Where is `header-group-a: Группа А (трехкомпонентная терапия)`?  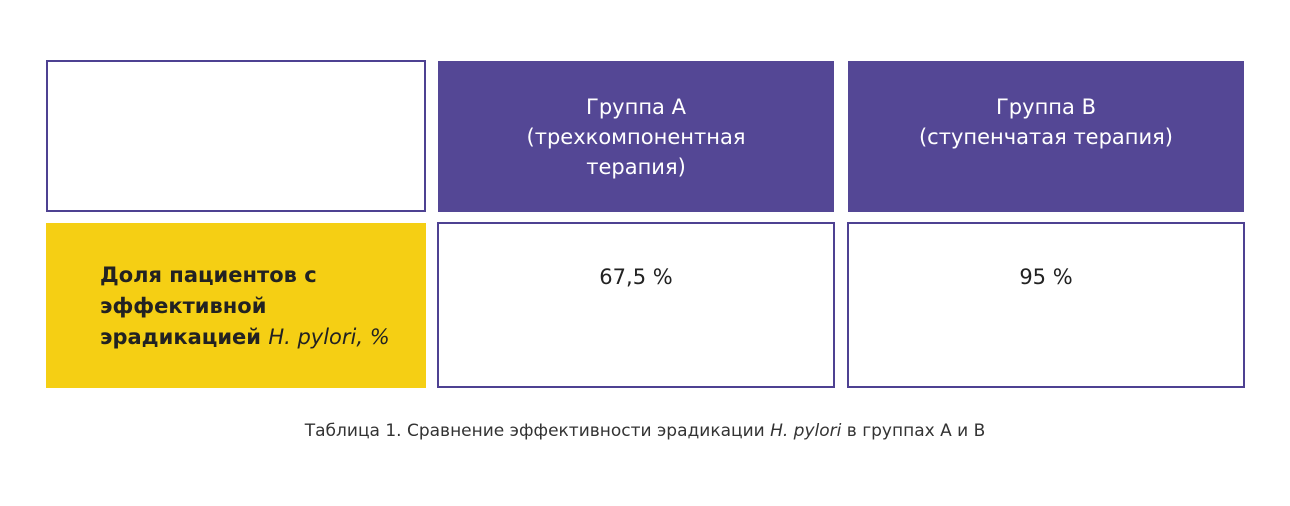
header-group-a: Группа А (трехкомпонентная терапия) is located at coordinates (636, 136).